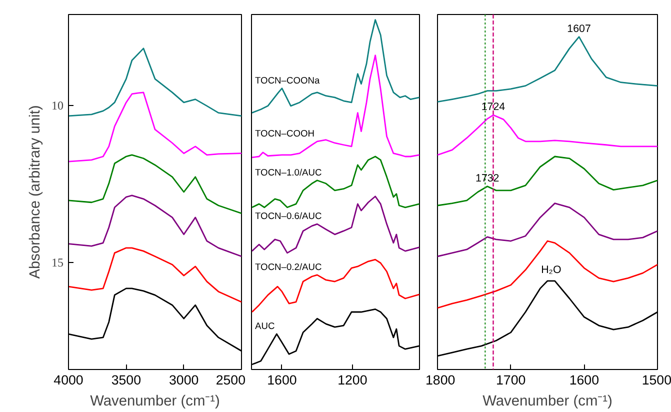  What do you see at coordinates (126, 380) in the screenshot?
I see `x-tick-label: 3500` at bounding box center [126, 380].